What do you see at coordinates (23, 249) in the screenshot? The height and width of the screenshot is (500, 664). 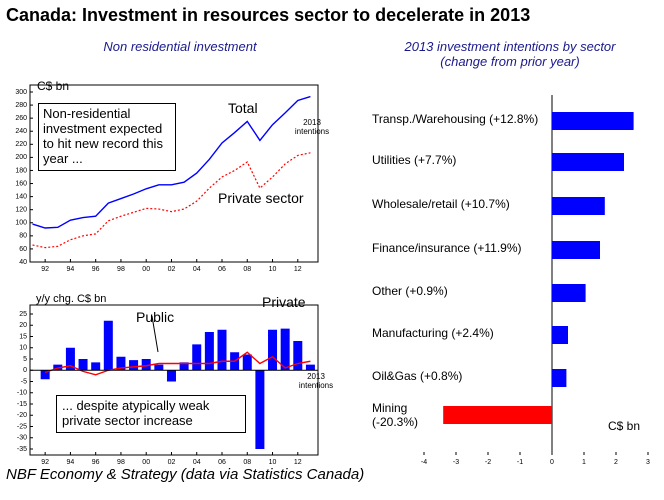 I see `y-tick-label: 60` at bounding box center [23, 249].